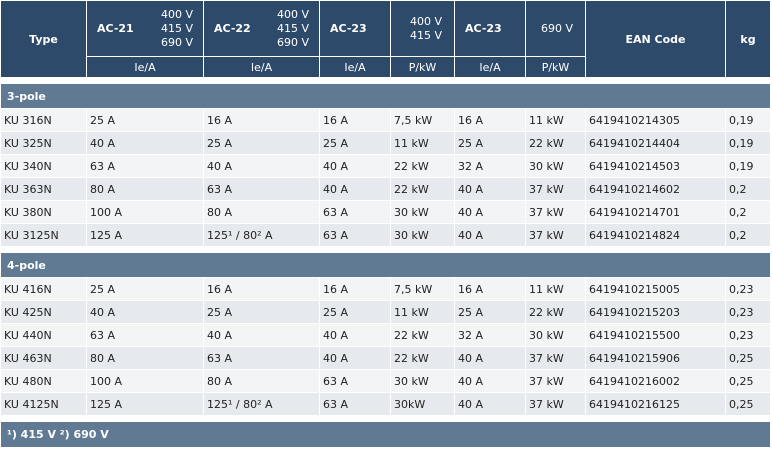 Image resolution: width=772 pixels, height=457 pixels. What do you see at coordinates (422, 28) in the screenshot?
I see `header-volts-400-415: 400 V 415 V` at bounding box center [422, 28].